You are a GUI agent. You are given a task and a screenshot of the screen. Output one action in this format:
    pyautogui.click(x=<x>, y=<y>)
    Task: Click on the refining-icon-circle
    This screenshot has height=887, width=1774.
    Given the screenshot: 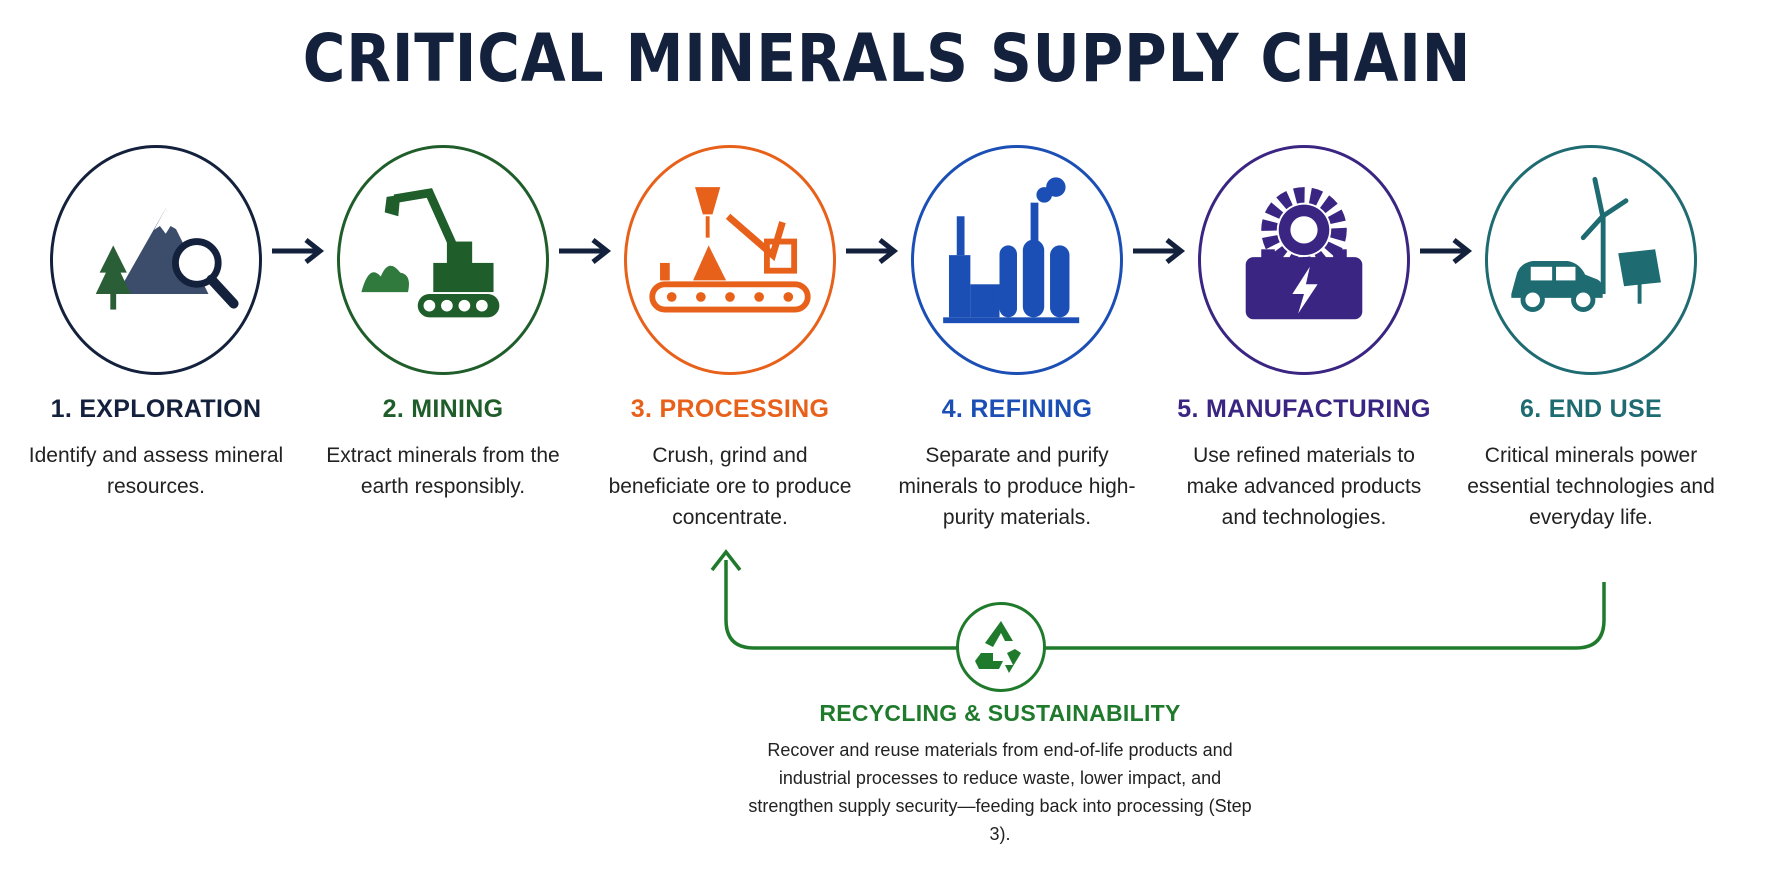 What is the action you would take?
    pyautogui.click(x=1017, y=260)
    